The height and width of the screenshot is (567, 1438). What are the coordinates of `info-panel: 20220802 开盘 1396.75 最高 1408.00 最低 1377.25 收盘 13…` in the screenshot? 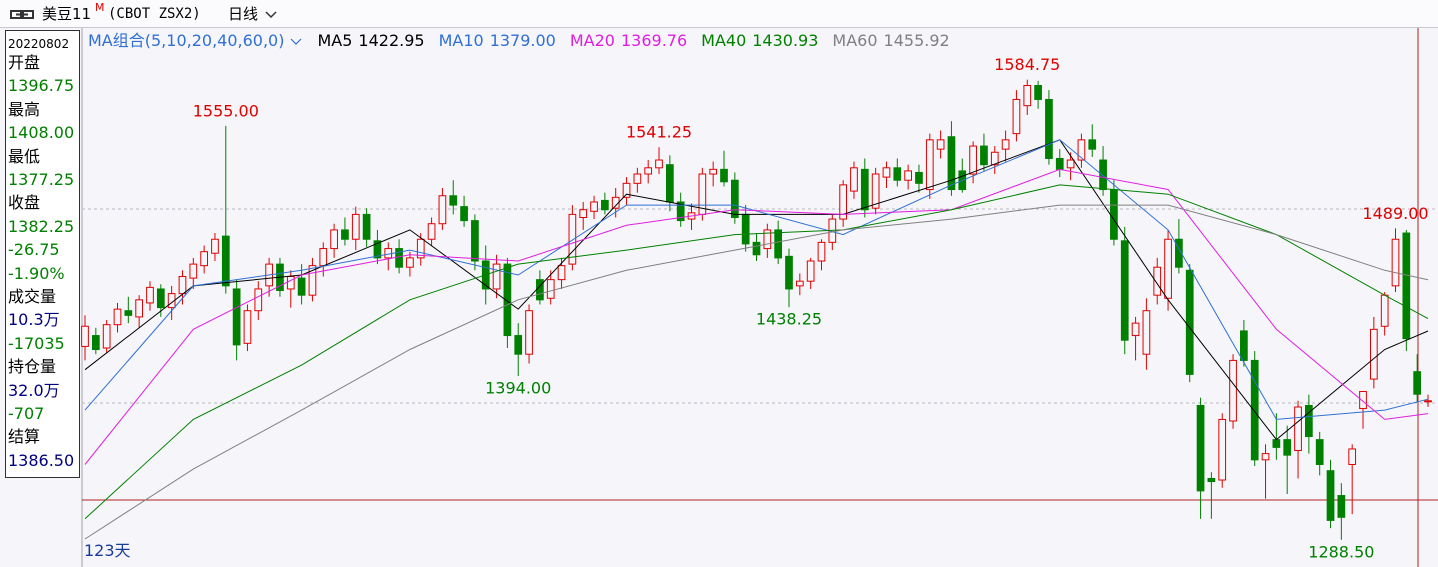 It's located at (42, 254).